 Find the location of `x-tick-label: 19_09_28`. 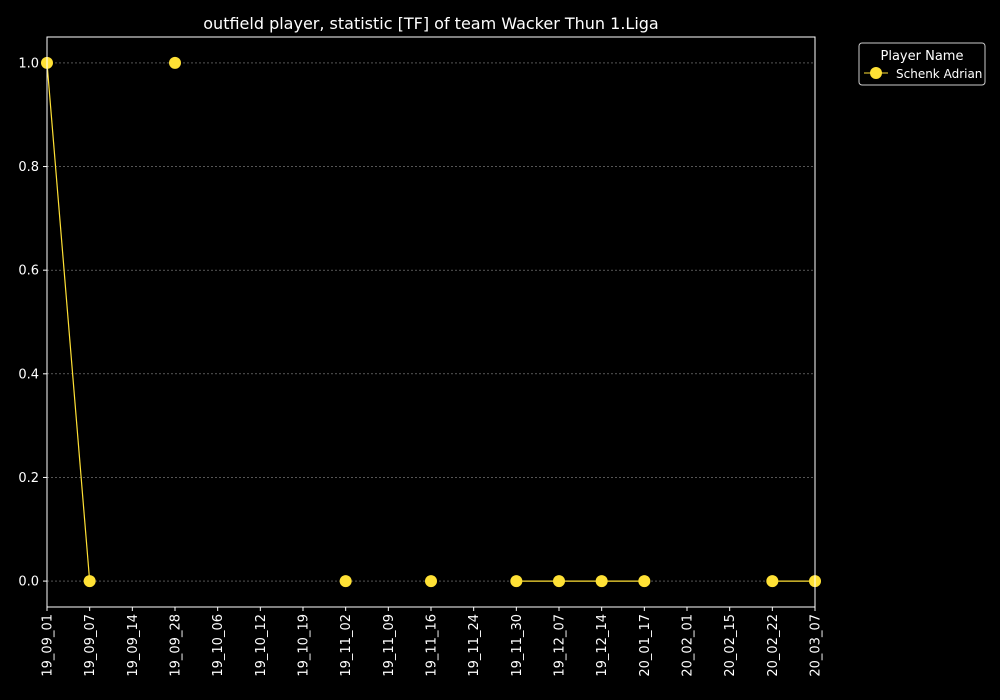

x-tick-label: 19_09_28 is located at coordinates (176, 645).